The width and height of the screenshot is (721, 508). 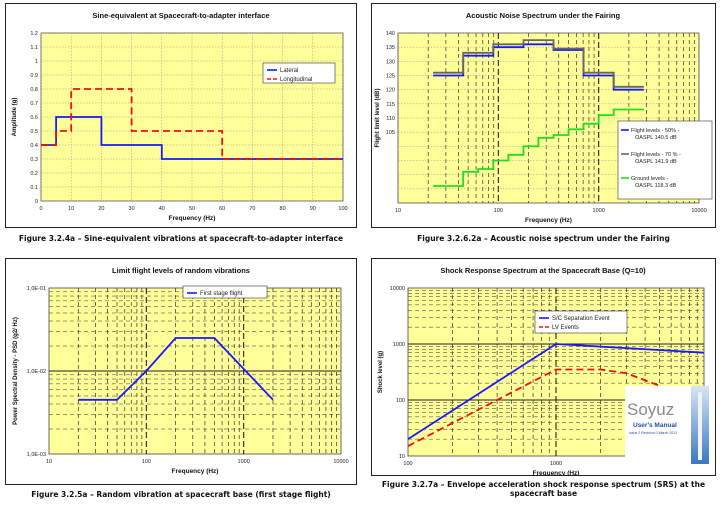 What do you see at coordinates (556, 464) in the screenshot?
I see `shock-x-tick-label: 1000` at bounding box center [556, 464].